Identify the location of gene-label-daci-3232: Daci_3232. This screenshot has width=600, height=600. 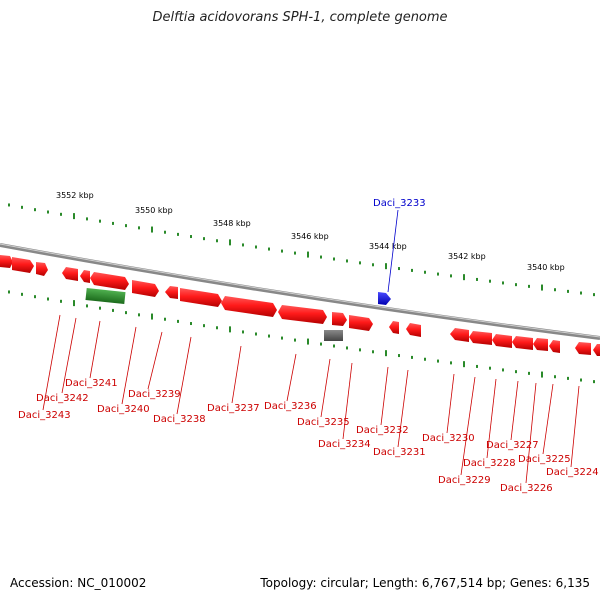
(382, 430).